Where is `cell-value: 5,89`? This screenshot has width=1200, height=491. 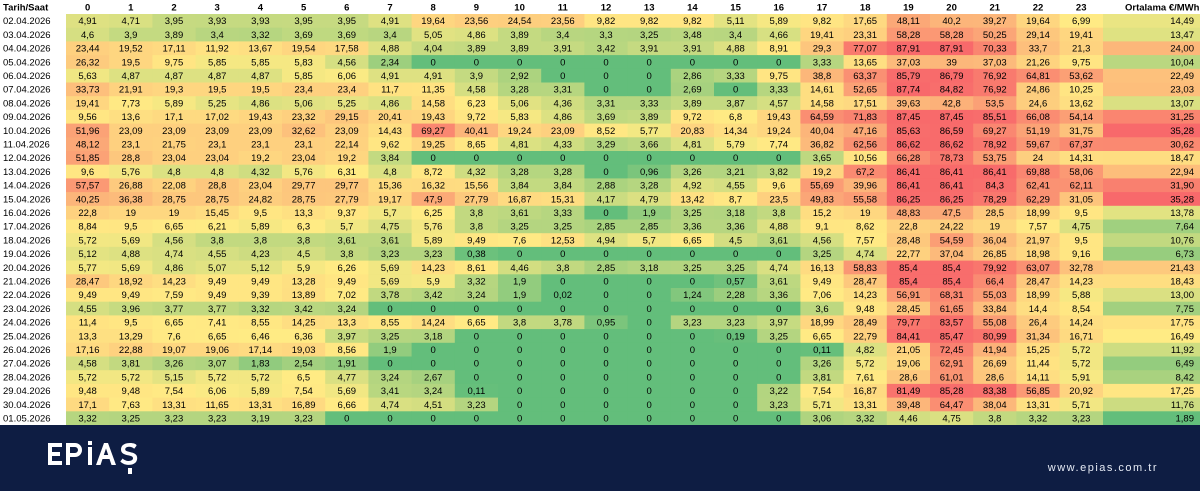
cell-value: 5,89 is located at coordinates (779, 21).